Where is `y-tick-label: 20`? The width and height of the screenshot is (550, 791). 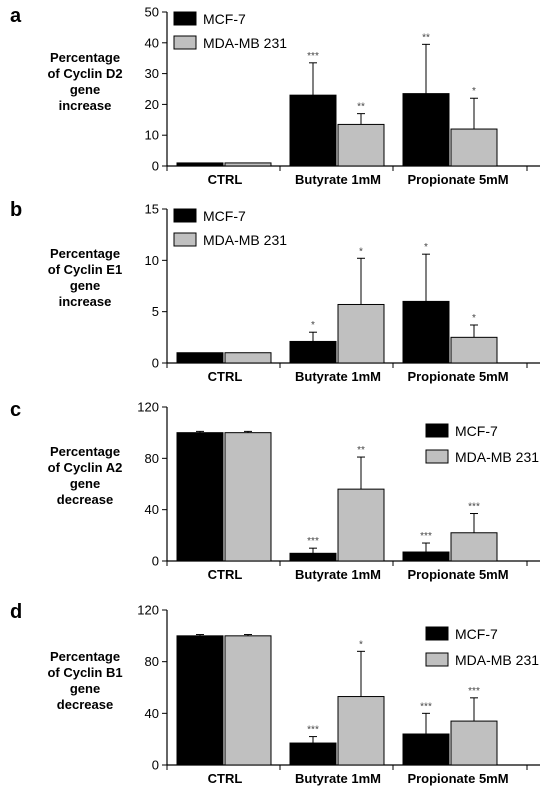 y-tick-label: 20 is located at coordinates (152, 104).